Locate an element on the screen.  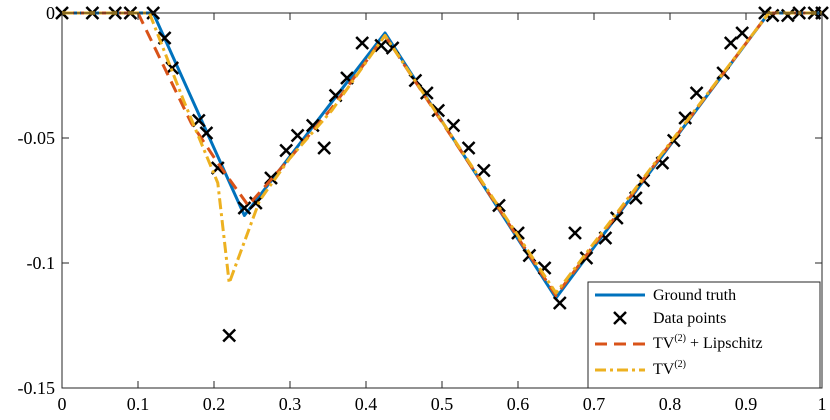
x-tick-label: 0 is located at coordinates (62, 404).